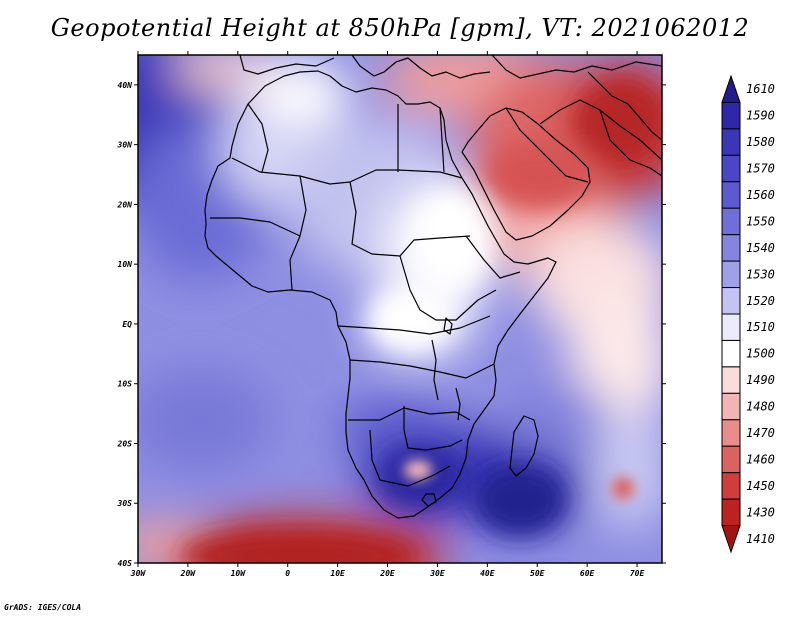  What do you see at coordinates (760, 195) in the screenshot?
I see `colorbar-label: 1560` at bounding box center [760, 195].